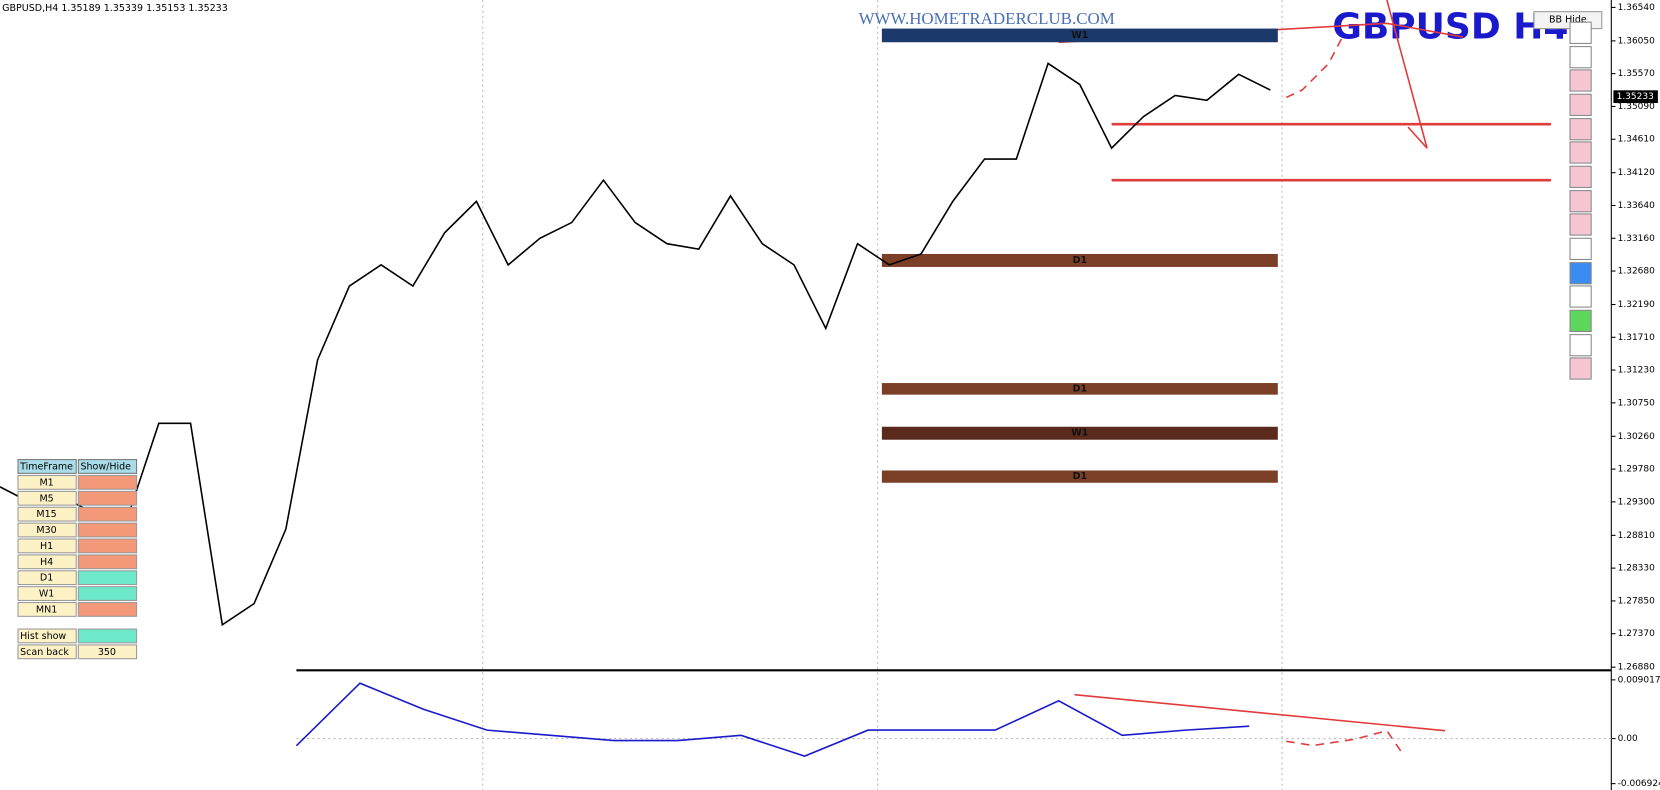 The width and height of the screenshot is (1660, 790). Describe the element at coordinates (1636, 206) in the screenshot. I see `y-tick-label: 1.33640` at that location.